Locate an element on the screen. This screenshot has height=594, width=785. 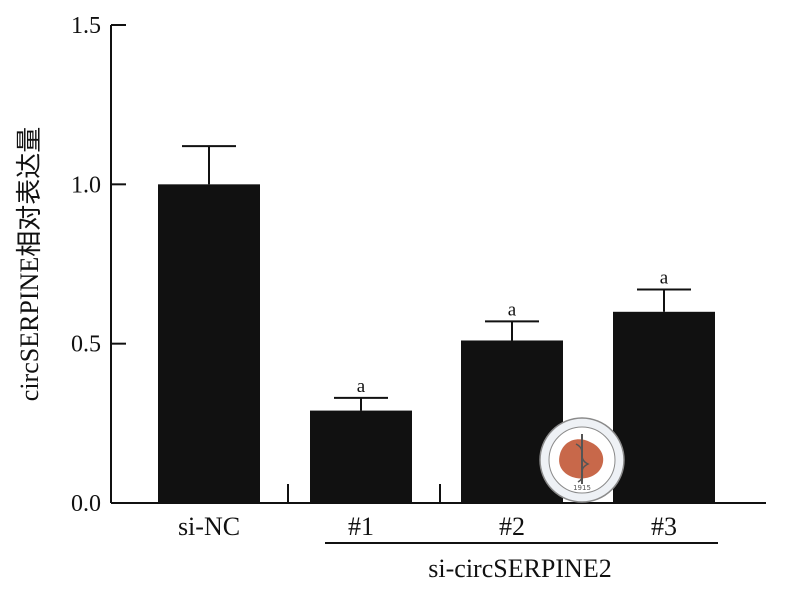
watermark-seal-icon: 1915 is located at coordinates (582, 460).